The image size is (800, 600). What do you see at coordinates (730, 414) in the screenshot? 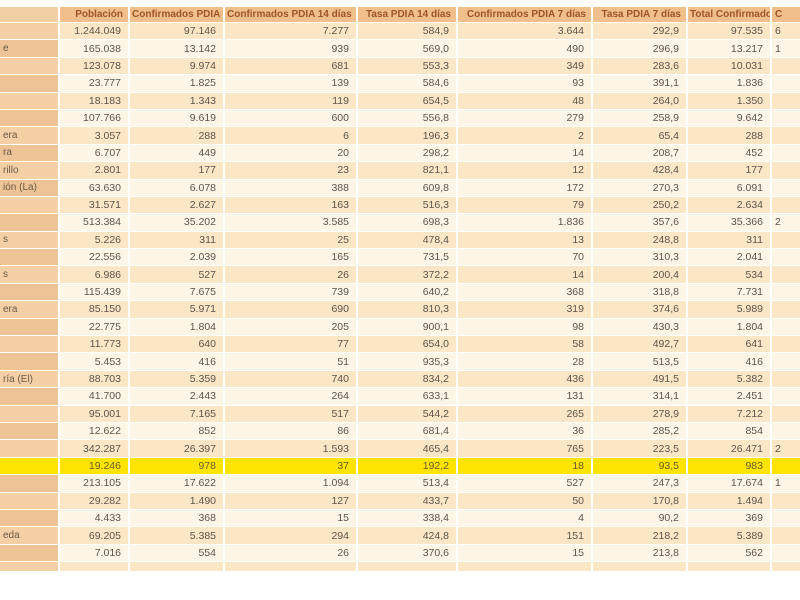
I see `cell-total_confirmados: 7.212` at bounding box center [730, 414].